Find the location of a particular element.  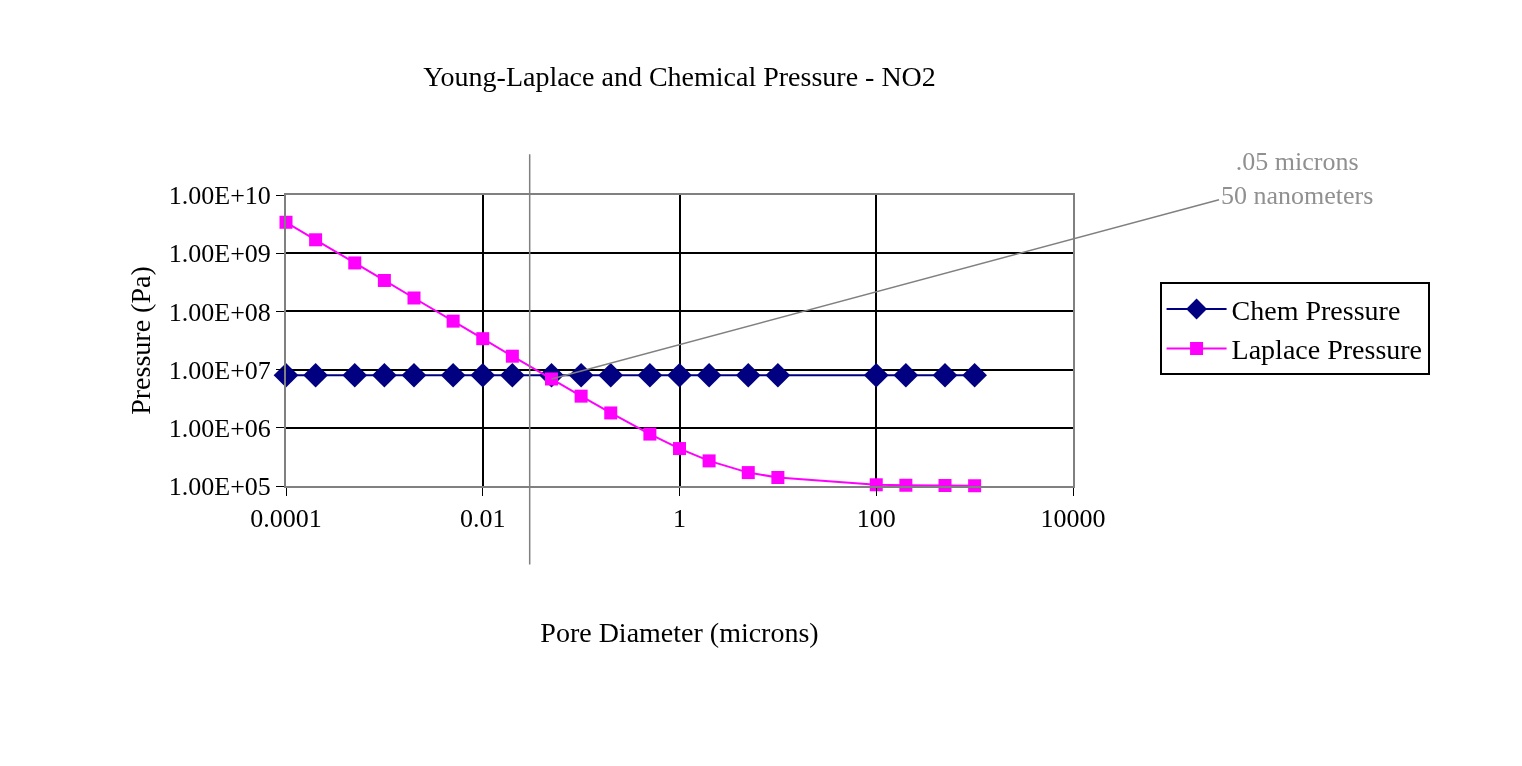

x-tick-label: 1 is located at coordinates (679, 519).